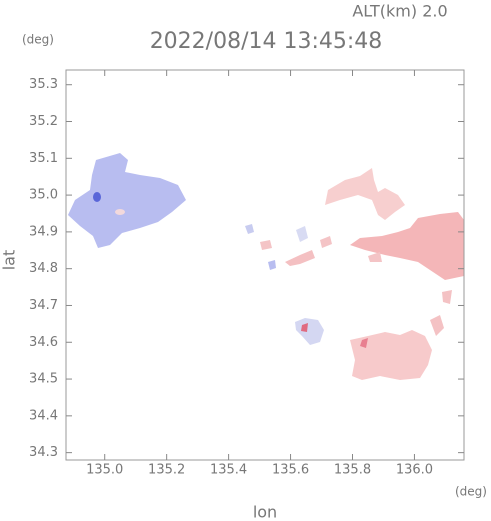 The width and height of the screenshot is (491, 521). What do you see at coordinates (43, 379) in the screenshot?
I see `y-tick-label: 34.5` at bounding box center [43, 379].